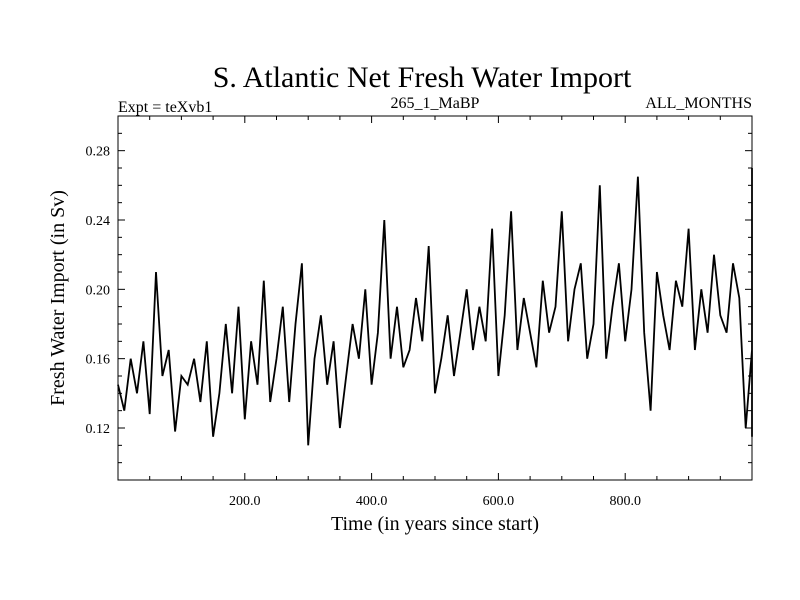 This screenshot has width=800, height=600. Describe the element at coordinates (98, 290) in the screenshot. I see `y-tick-label: 0.20` at that location.